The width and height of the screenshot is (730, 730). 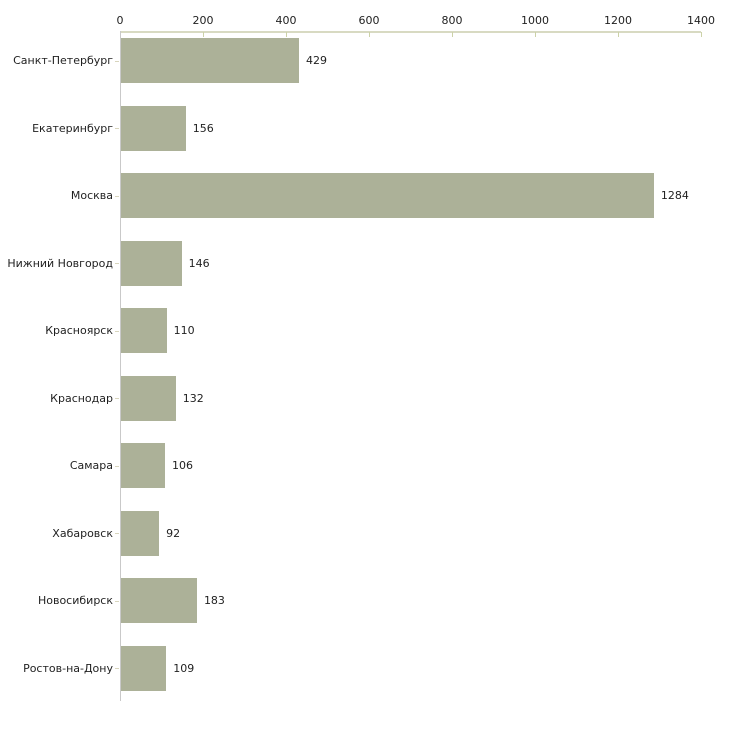 What do you see at coordinates (173, 533) in the screenshot?
I see `value-label: 92` at bounding box center [173, 533].